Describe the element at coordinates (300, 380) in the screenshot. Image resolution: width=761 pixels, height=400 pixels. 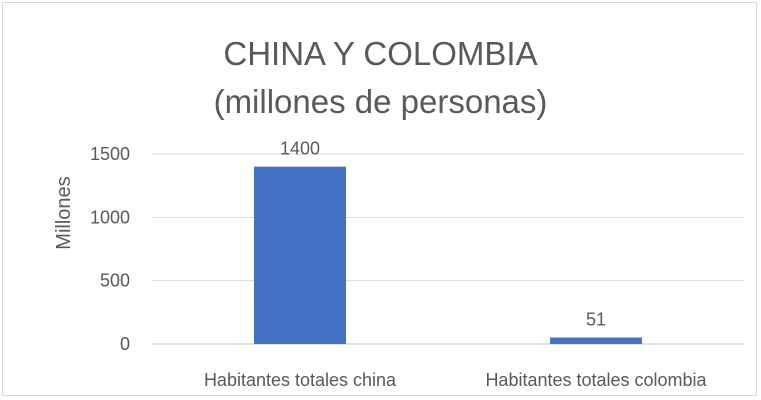
I see `x-category-label: Habitantes totales china` at that location.